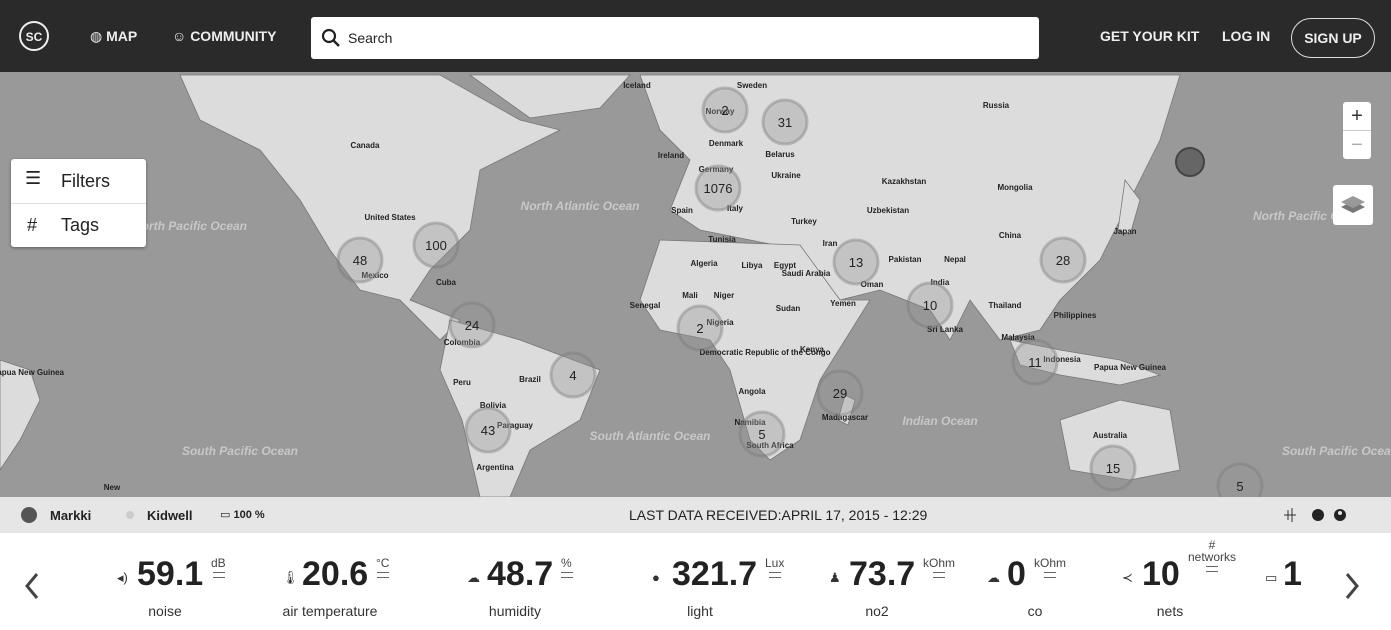 This screenshot has width=1391, height=630. Describe the element at coordinates (122, 577) in the screenshot. I see `reading-icon: ◂)` at that location.